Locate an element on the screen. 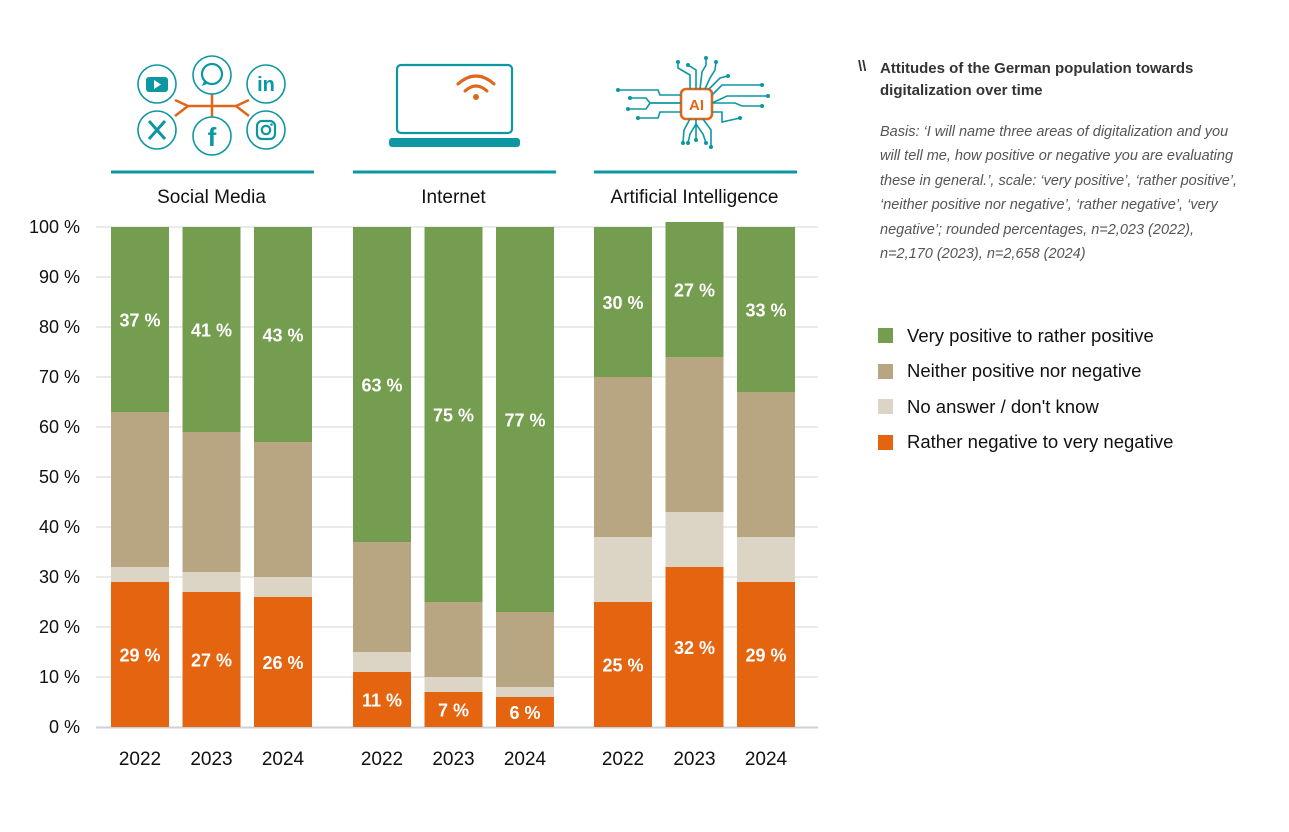  legend-item-neutral: Neither positive nor negative is located at coordinates (1025, 372).